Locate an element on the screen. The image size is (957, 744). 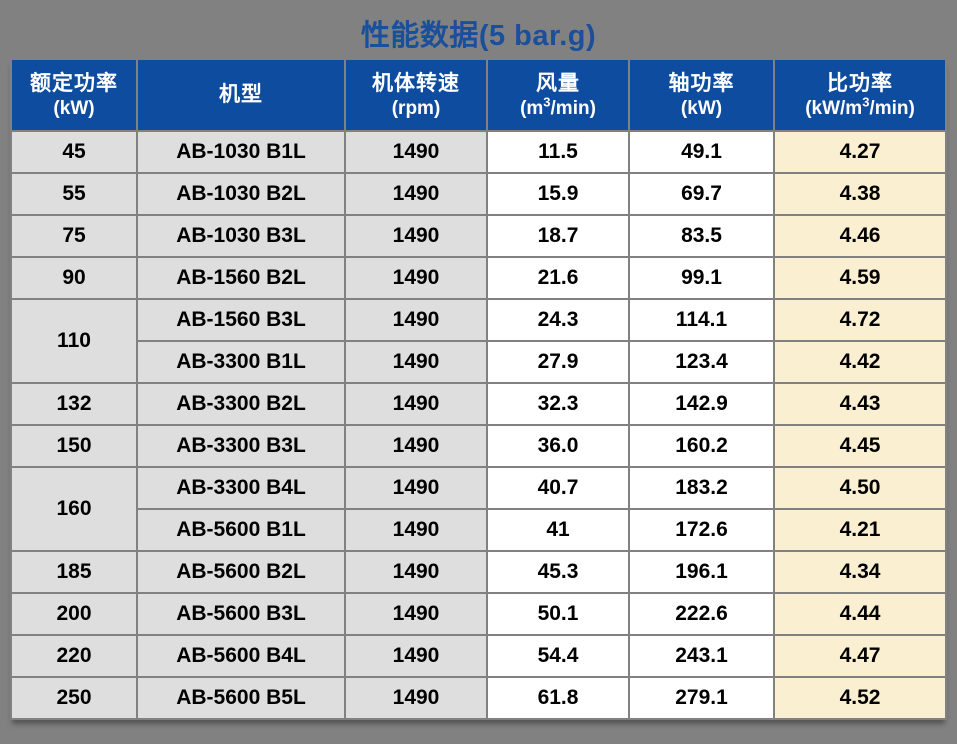
cell-model: AB-3300 B4L is located at coordinates (241, 488).